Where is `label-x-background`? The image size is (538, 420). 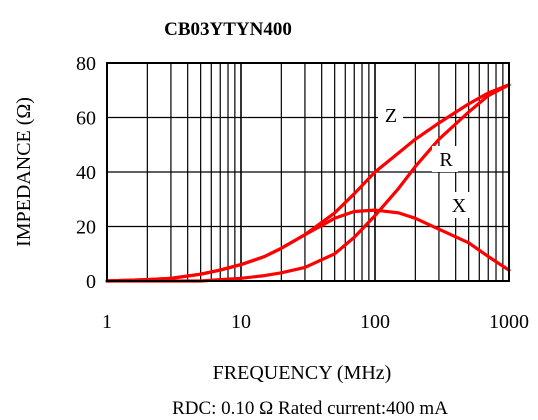 label-x-background is located at coordinates (455, 205).